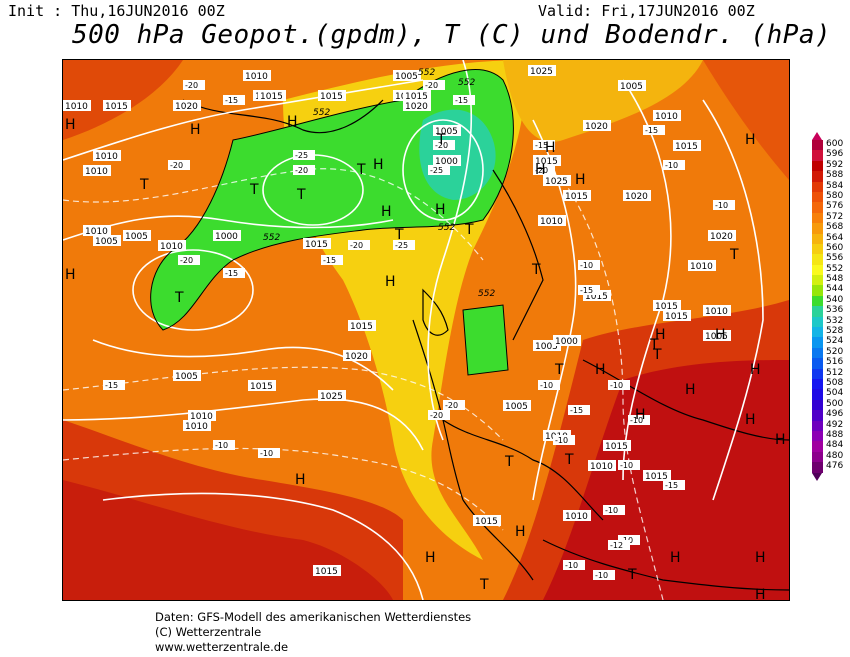 This screenshot has height=657, width=850. I want to click on legend-label: 576, so click(835, 206).